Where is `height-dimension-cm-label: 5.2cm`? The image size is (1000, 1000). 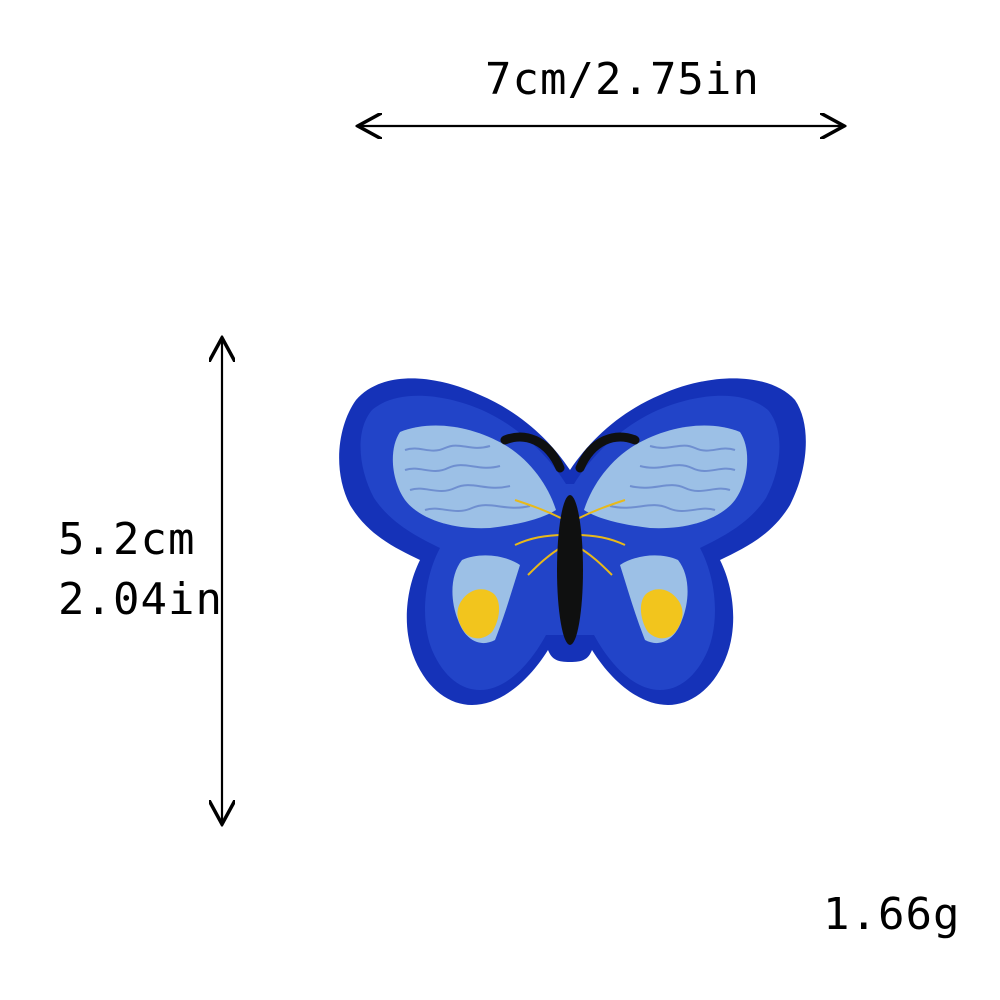 height-dimension-cm-label: 5.2cm is located at coordinates (127, 539).